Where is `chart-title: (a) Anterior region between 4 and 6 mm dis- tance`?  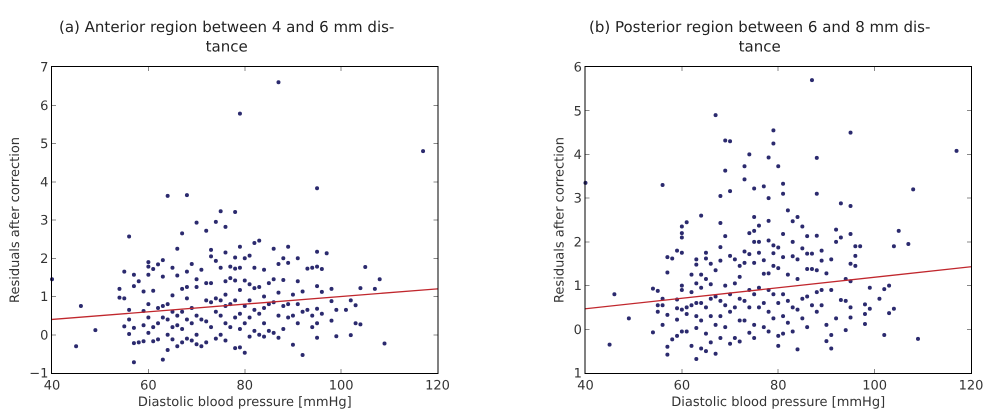 chart-title: (a) Anterior region between 4 and 6 mm dis- tance is located at coordinates (226, 37).